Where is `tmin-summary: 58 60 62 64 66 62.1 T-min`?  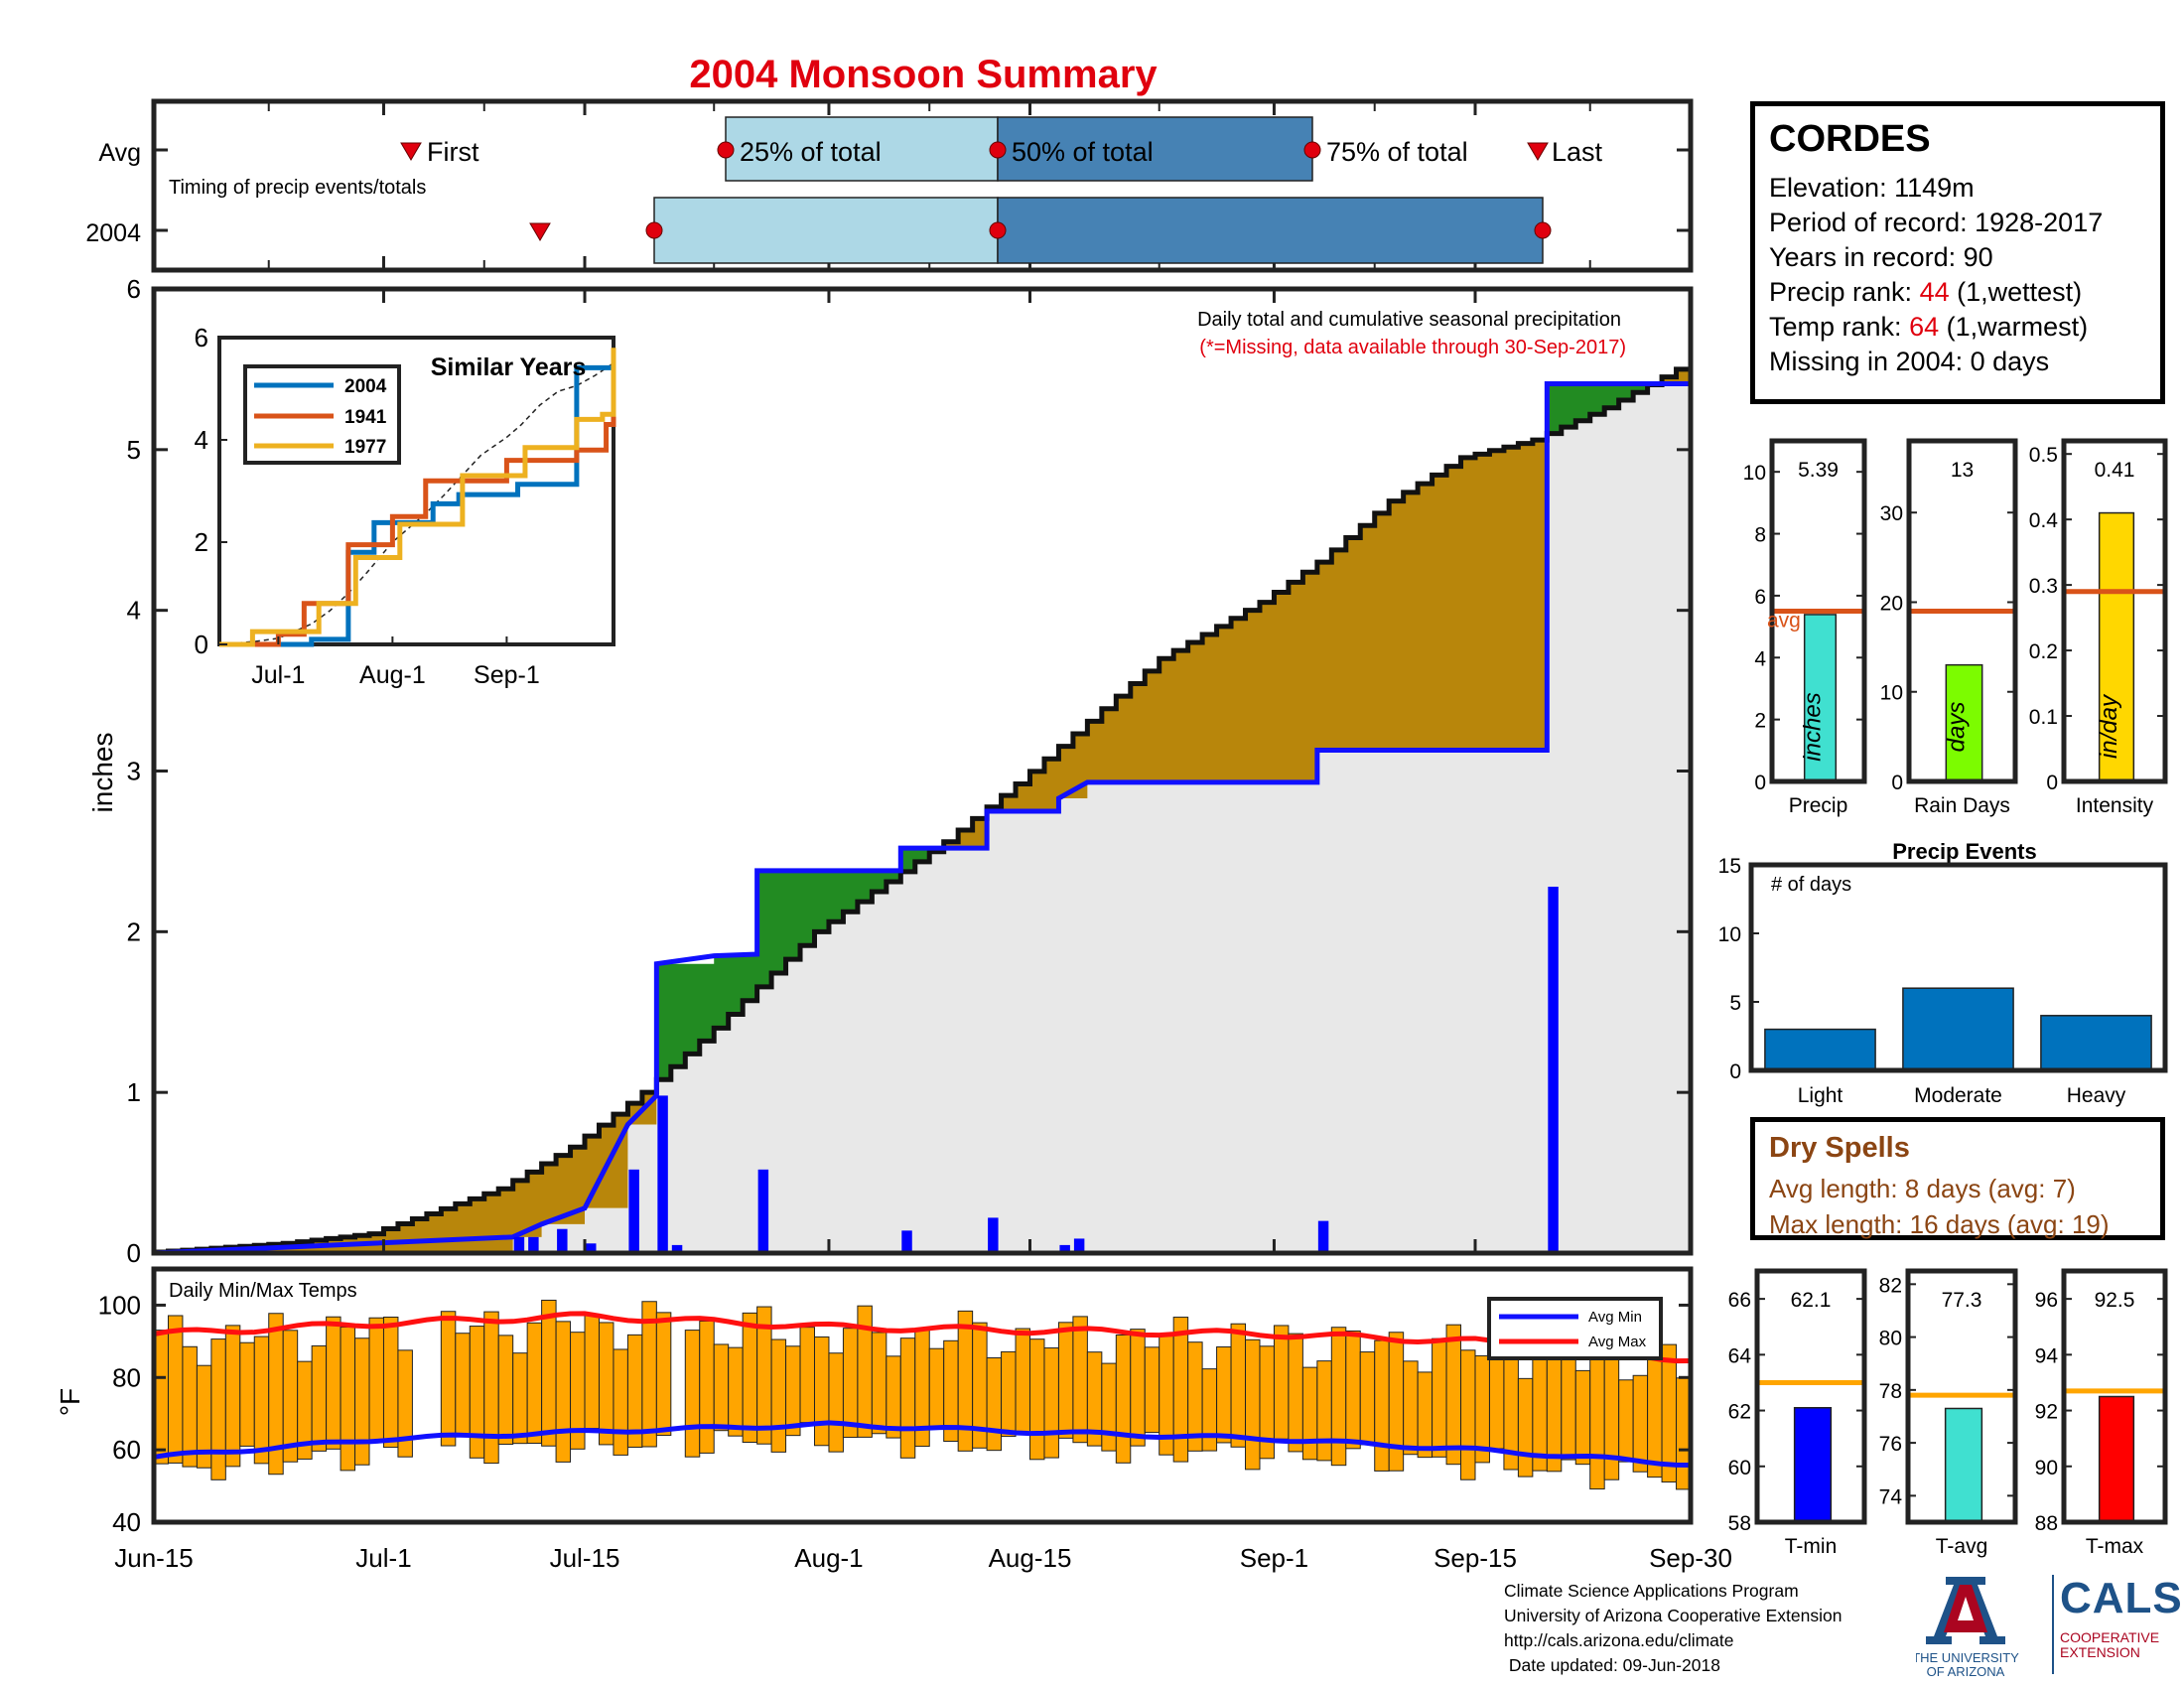 tmin-summary: 58 60 62 64 66 62.1 T-min is located at coordinates (1797, 1413).